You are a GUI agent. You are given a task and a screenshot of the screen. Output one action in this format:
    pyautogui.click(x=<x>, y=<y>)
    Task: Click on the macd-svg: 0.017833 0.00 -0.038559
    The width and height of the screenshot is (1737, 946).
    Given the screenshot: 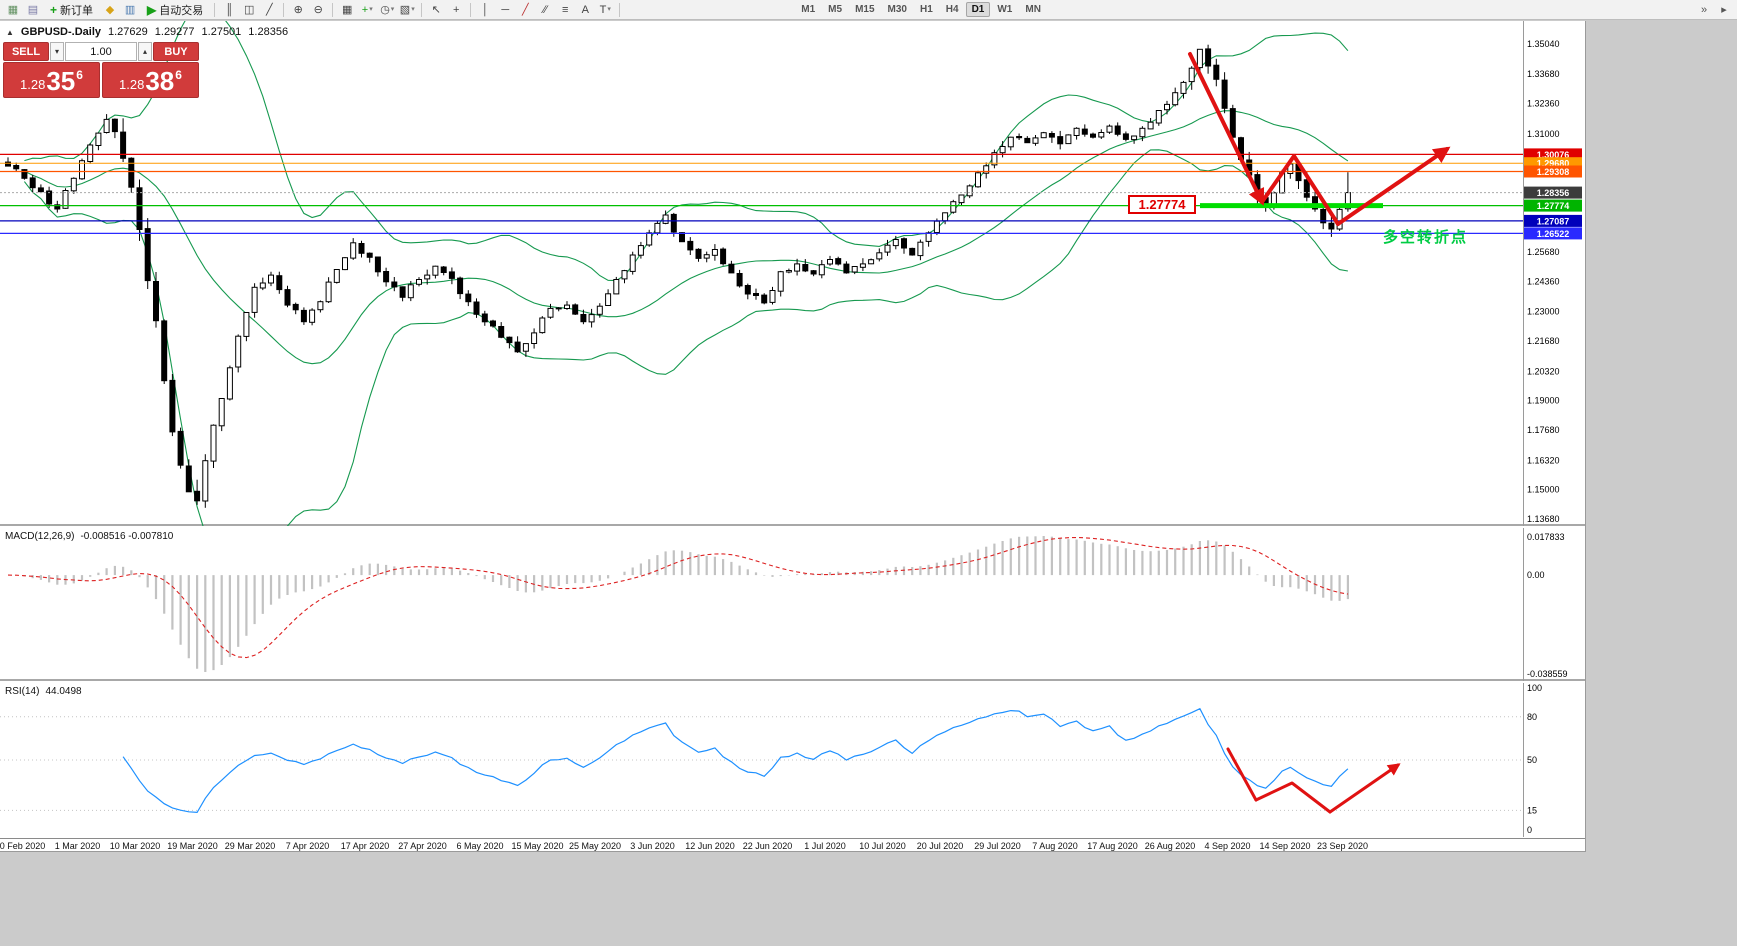 What is the action you would take?
    pyautogui.click(x=787, y=604)
    